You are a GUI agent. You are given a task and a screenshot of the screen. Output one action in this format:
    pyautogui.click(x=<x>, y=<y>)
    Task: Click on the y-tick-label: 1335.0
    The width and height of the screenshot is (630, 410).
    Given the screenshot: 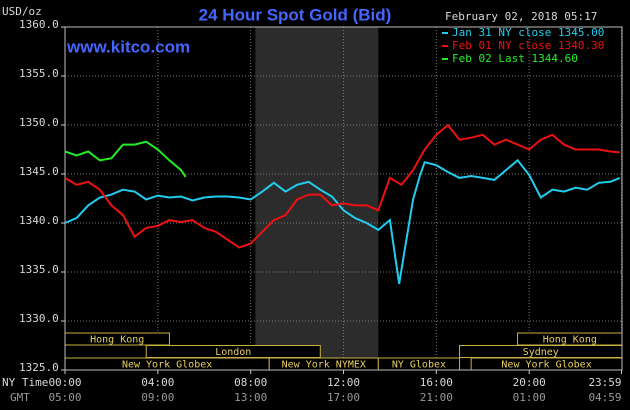 What is the action you would take?
    pyautogui.click(x=39, y=269)
    